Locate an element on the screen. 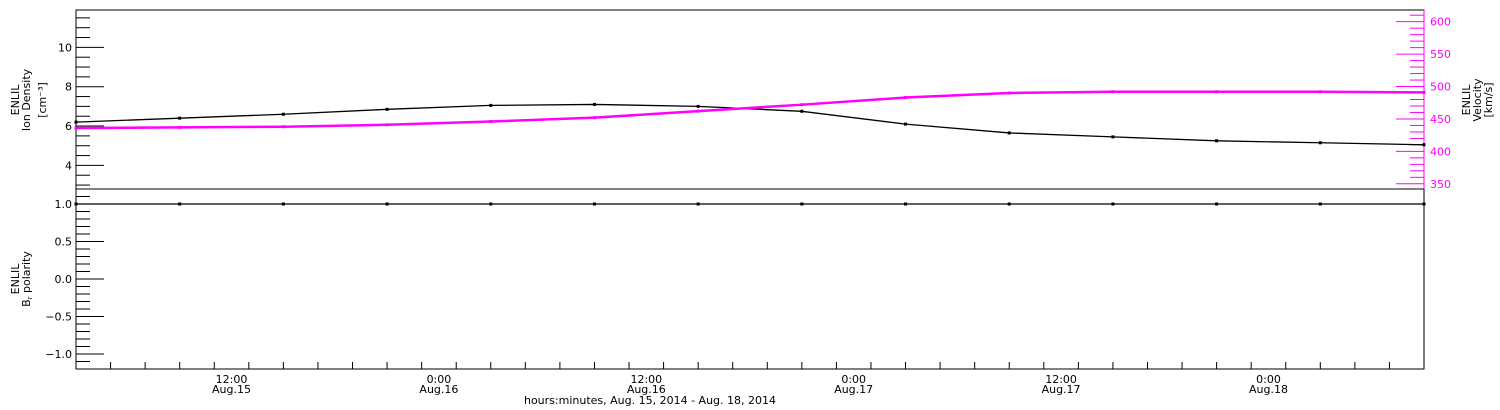 The width and height of the screenshot is (1500, 410). top-left-ylabel-3: [cm⁻³] is located at coordinates (42, 100).